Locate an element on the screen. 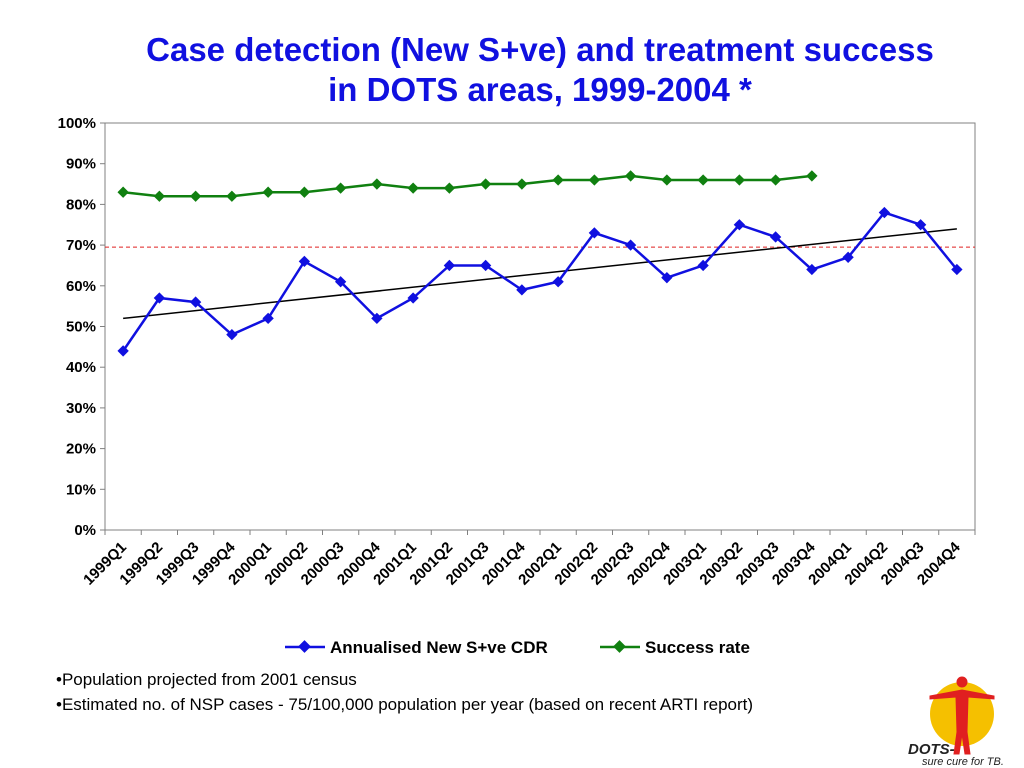 This screenshot has height=768, width=1024. legend: Annualised New S+ve CDR Success rate is located at coordinates (520, 650).